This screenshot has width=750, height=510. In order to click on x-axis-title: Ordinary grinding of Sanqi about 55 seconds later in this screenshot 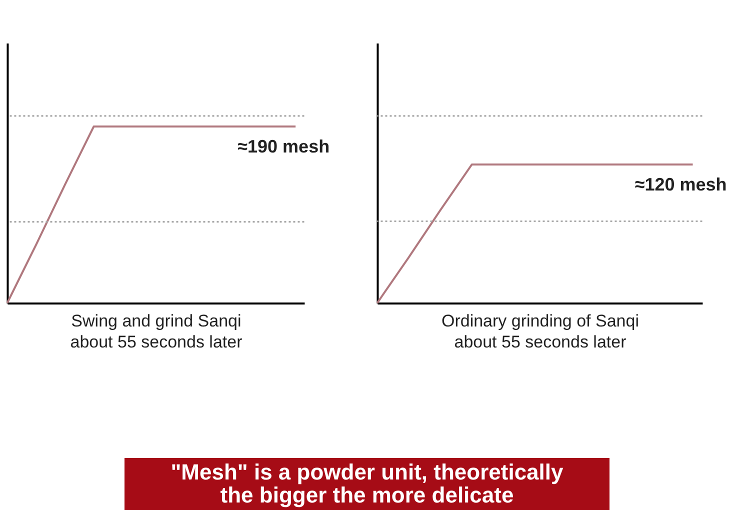, I will do `click(540, 332)`.